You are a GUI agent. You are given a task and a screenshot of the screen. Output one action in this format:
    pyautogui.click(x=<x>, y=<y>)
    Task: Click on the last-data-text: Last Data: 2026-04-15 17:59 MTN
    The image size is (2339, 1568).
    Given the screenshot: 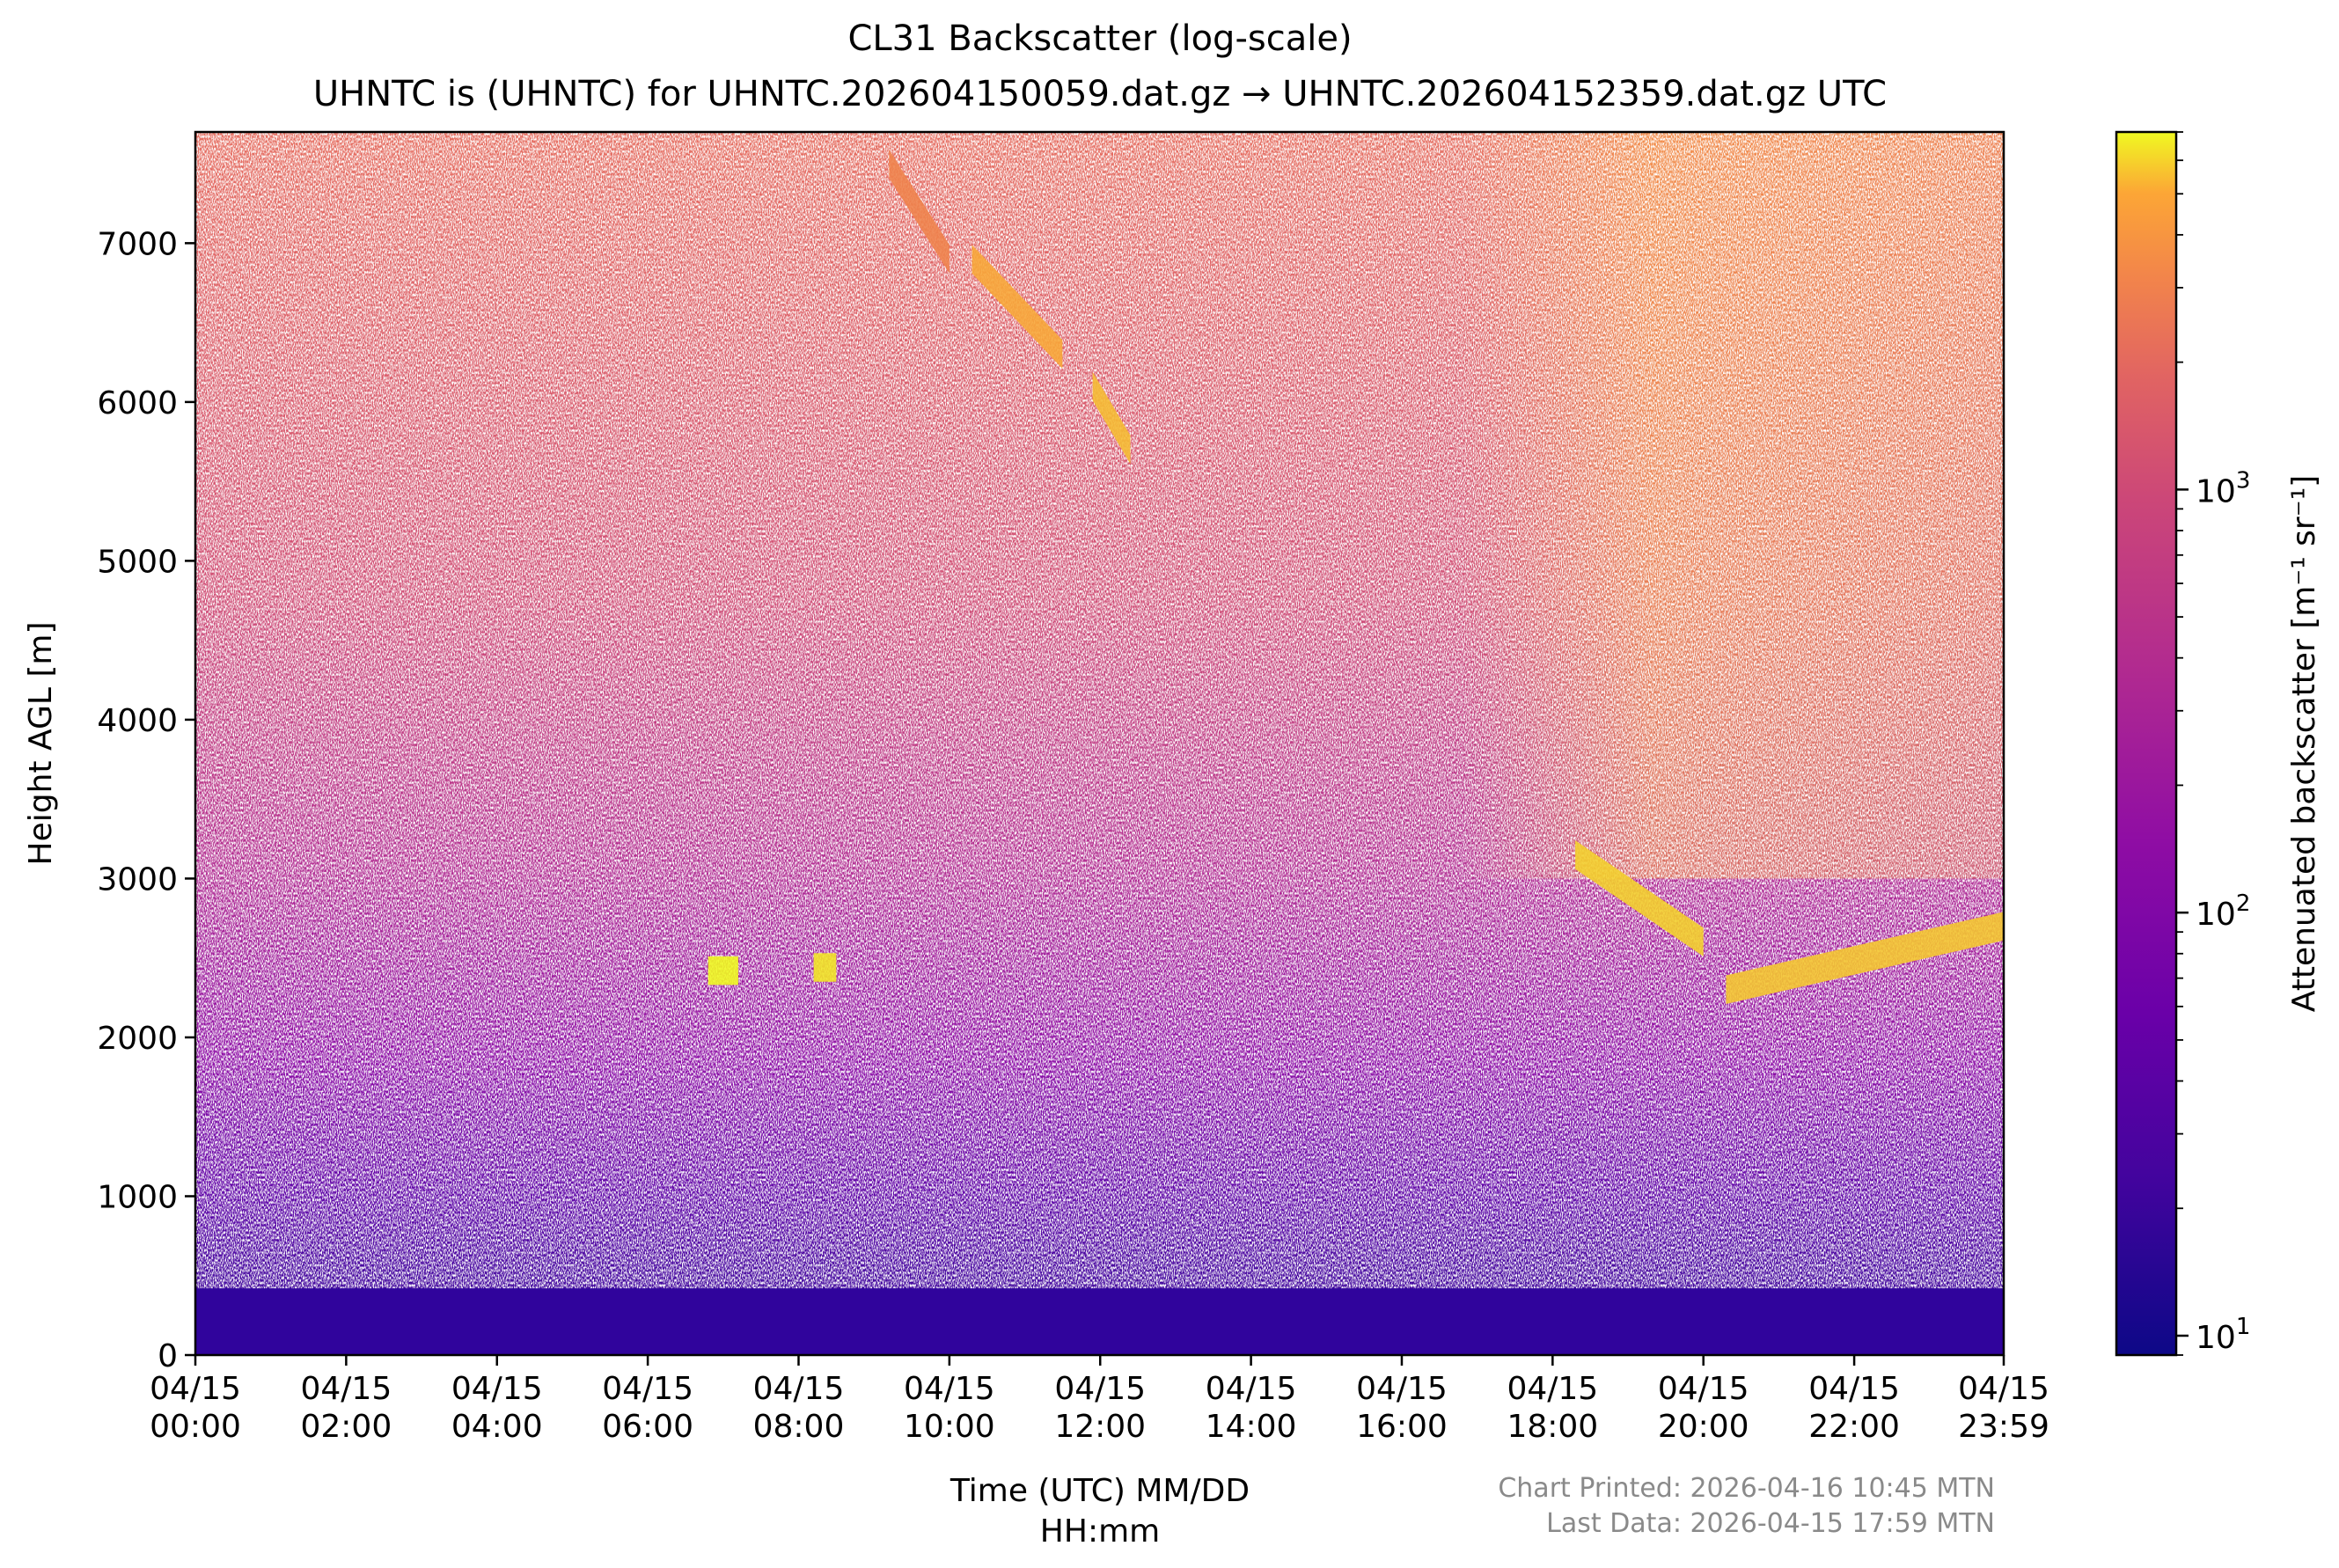 What is the action you would take?
    pyautogui.click(x=1770, y=1523)
    